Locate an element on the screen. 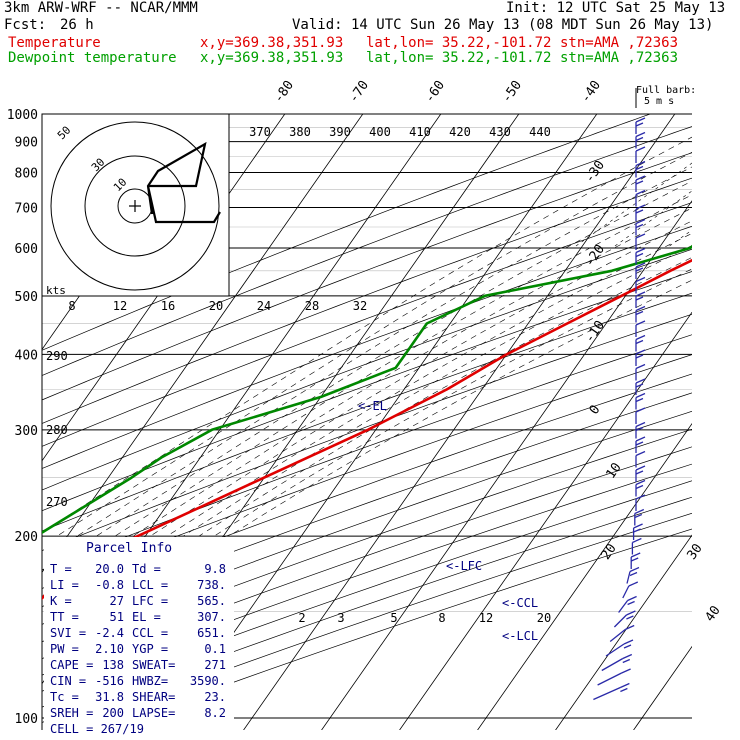 This screenshot has height=740, width=740. pressure-label-1000: 1000 is located at coordinates (22, 115).